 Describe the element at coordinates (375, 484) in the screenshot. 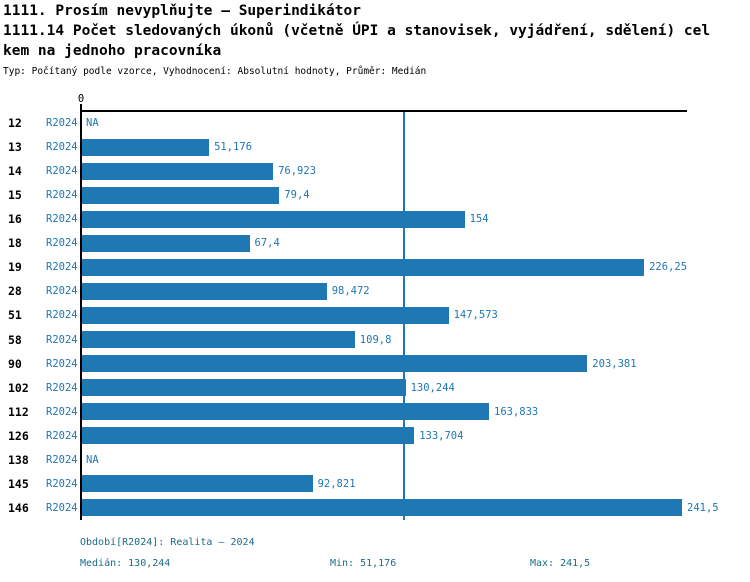

I see `chart-row: 145 R2024 92,821` at that location.